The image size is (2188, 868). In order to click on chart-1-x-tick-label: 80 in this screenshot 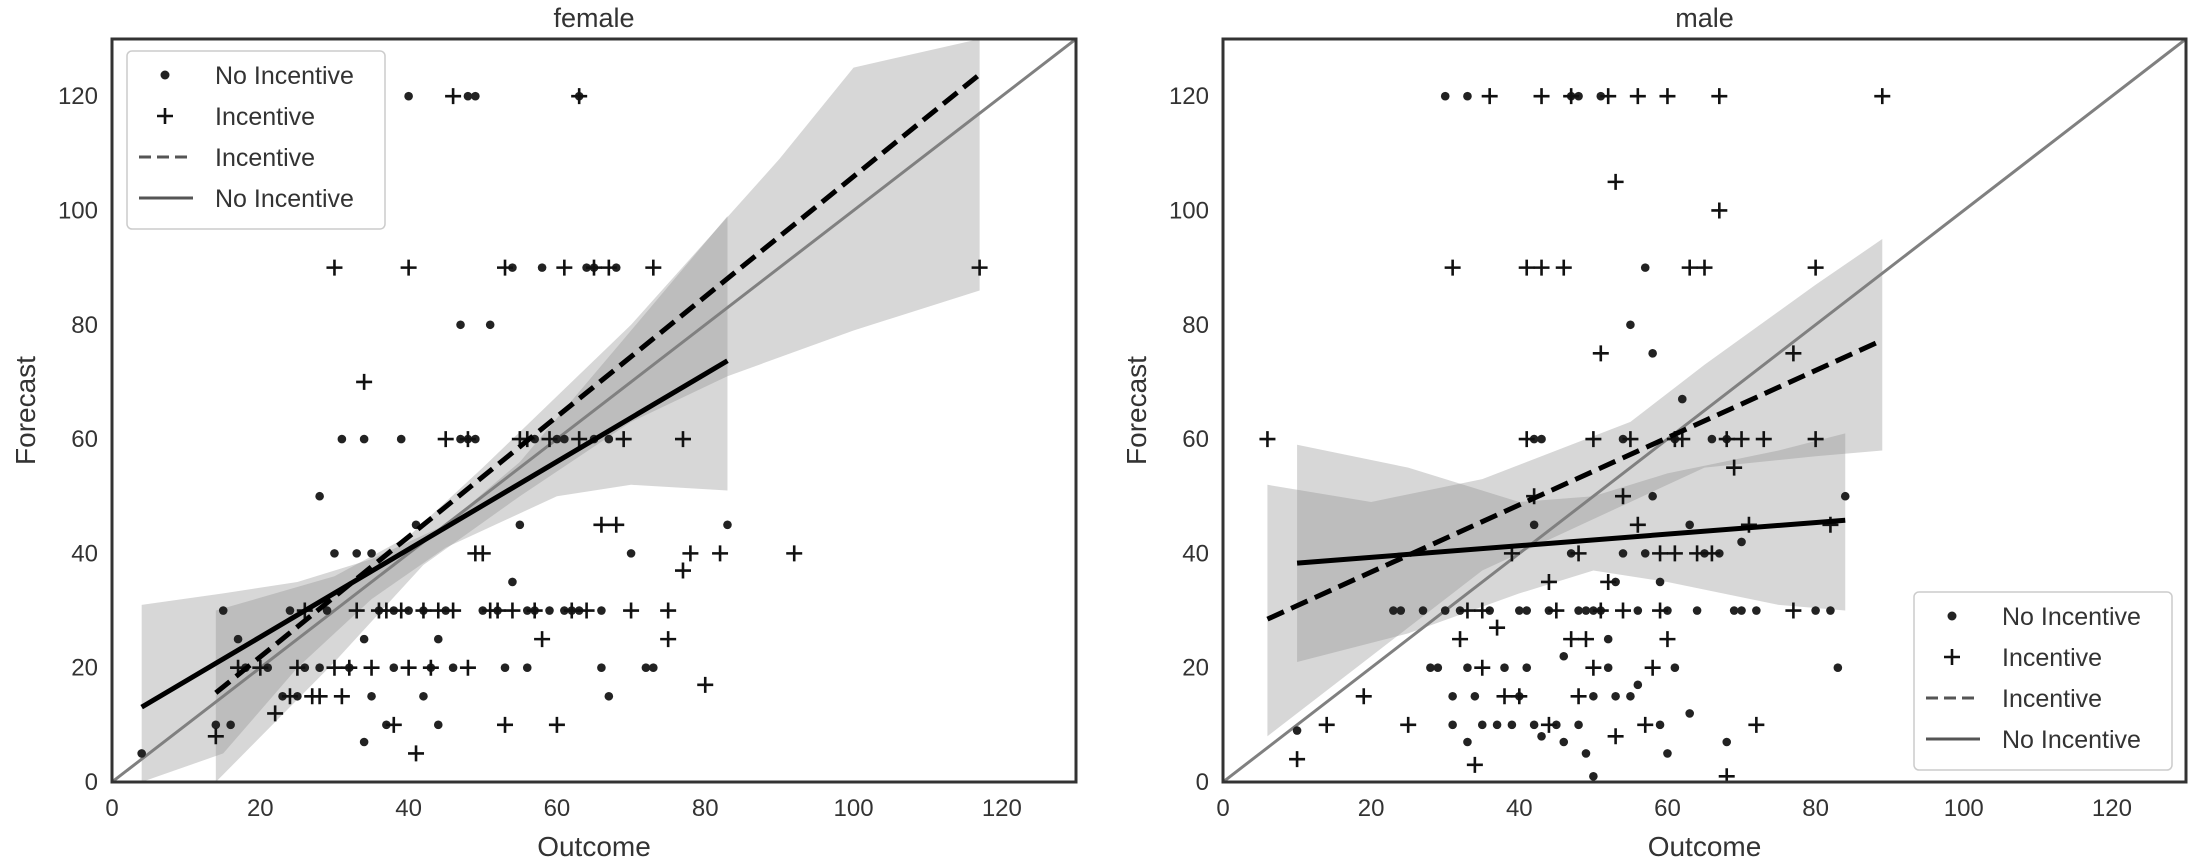, I will do `click(1815, 808)`.